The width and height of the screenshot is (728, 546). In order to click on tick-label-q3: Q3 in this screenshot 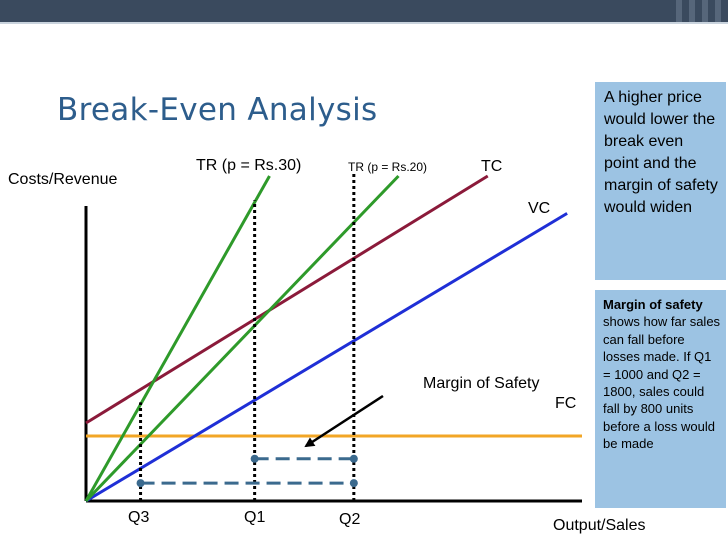, I will do `click(139, 517)`.